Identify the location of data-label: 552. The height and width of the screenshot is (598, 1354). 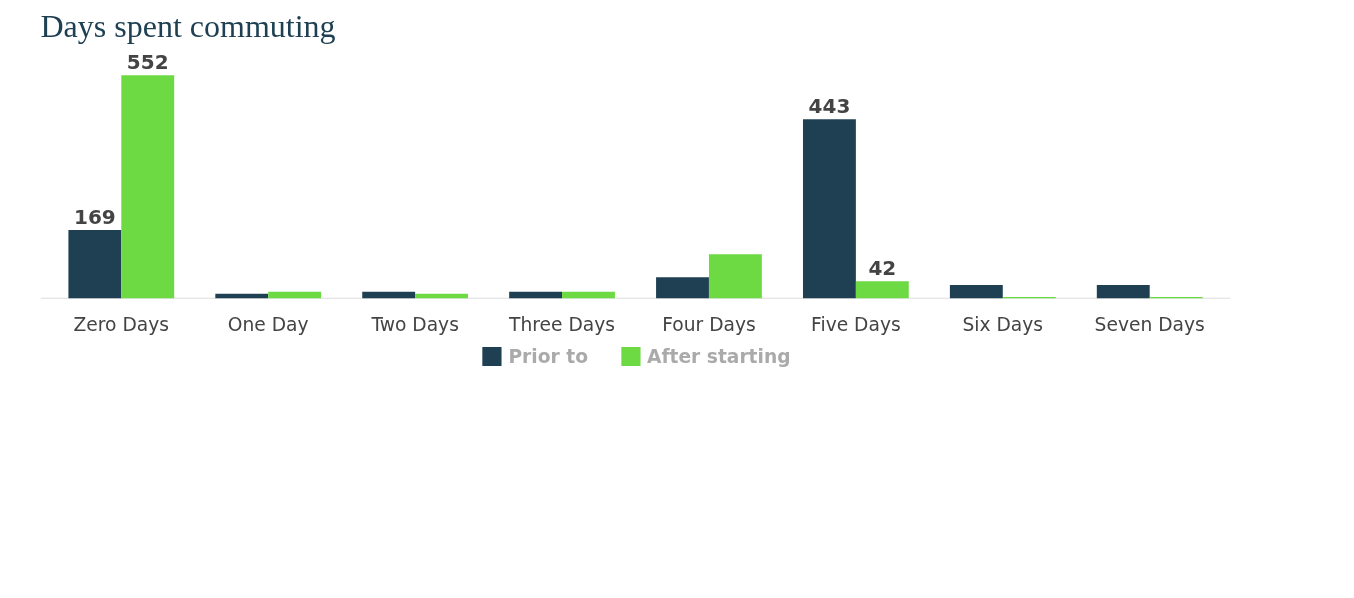
(147, 62).